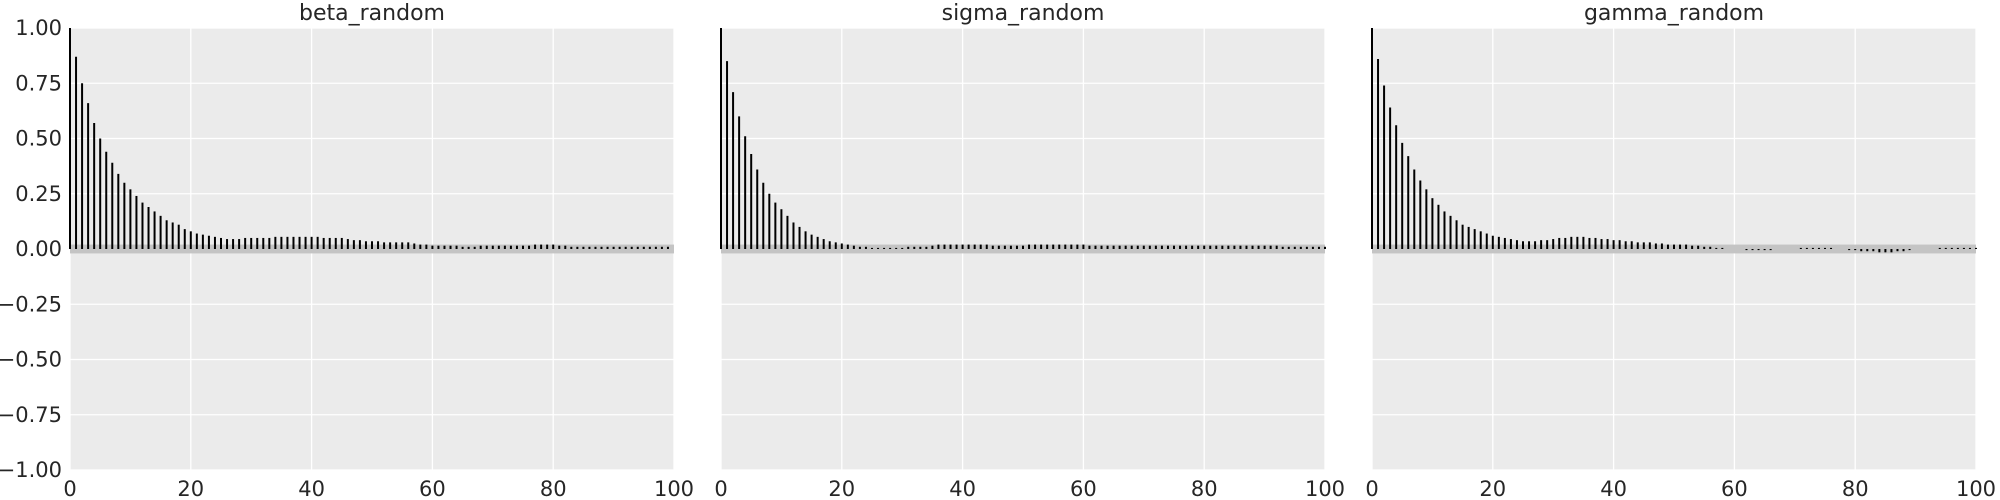 The image size is (2000, 500). Describe the element at coordinates (38, 28) in the screenshot. I see `y-tick-label: 1.00` at that location.